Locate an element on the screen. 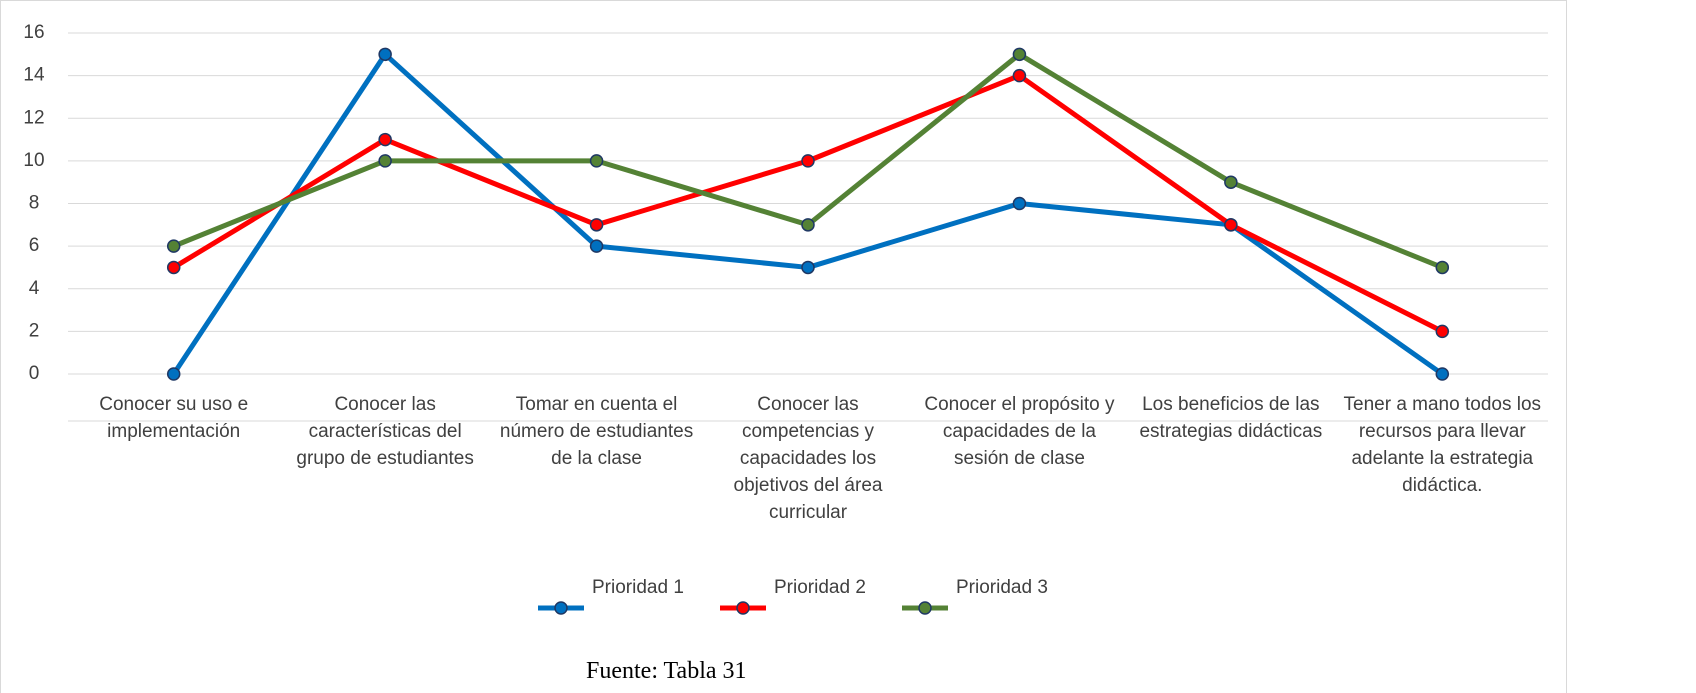  legend-label: Prioridad 1 is located at coordinates (638, 587).